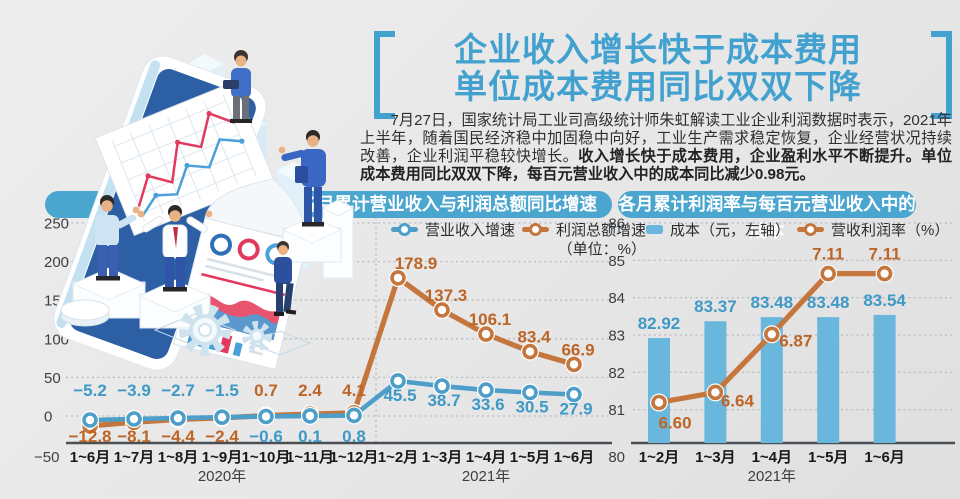 The height and width of the screenshot is (499, 960). I want to click on svg-text: 6.64, so click(738, 400).